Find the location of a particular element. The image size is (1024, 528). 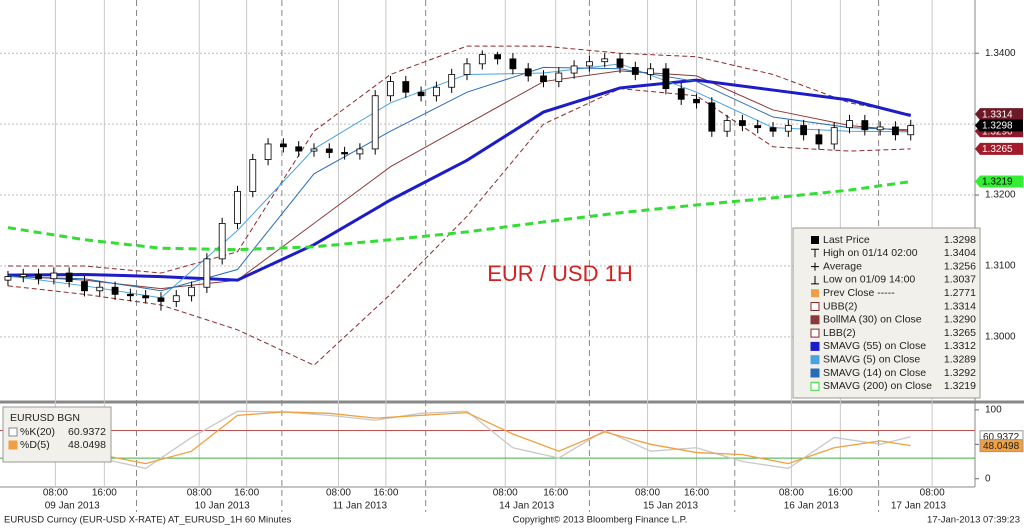

y-tick-label: 1.3100 is located at coordinates (1000, 266).